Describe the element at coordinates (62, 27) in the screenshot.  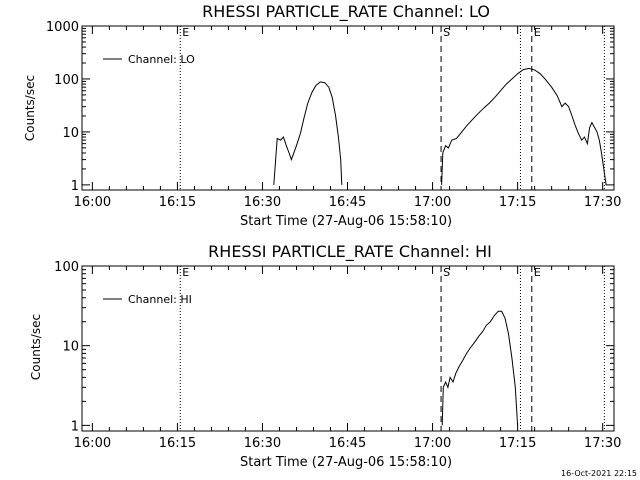
I see `lo-y-tick-label: 1000` at that location.